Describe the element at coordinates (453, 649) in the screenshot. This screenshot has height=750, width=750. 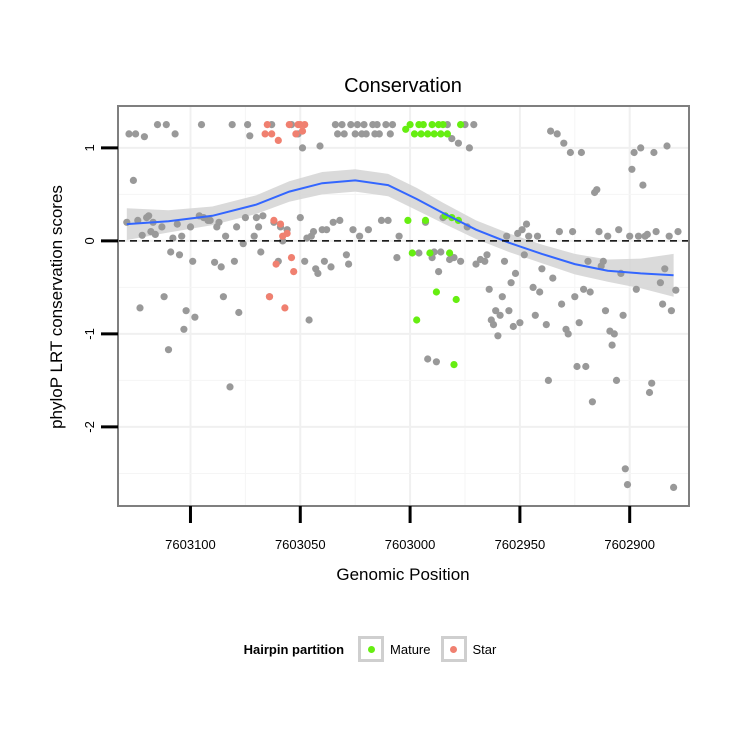
I see `legend-dot-star` at that location.